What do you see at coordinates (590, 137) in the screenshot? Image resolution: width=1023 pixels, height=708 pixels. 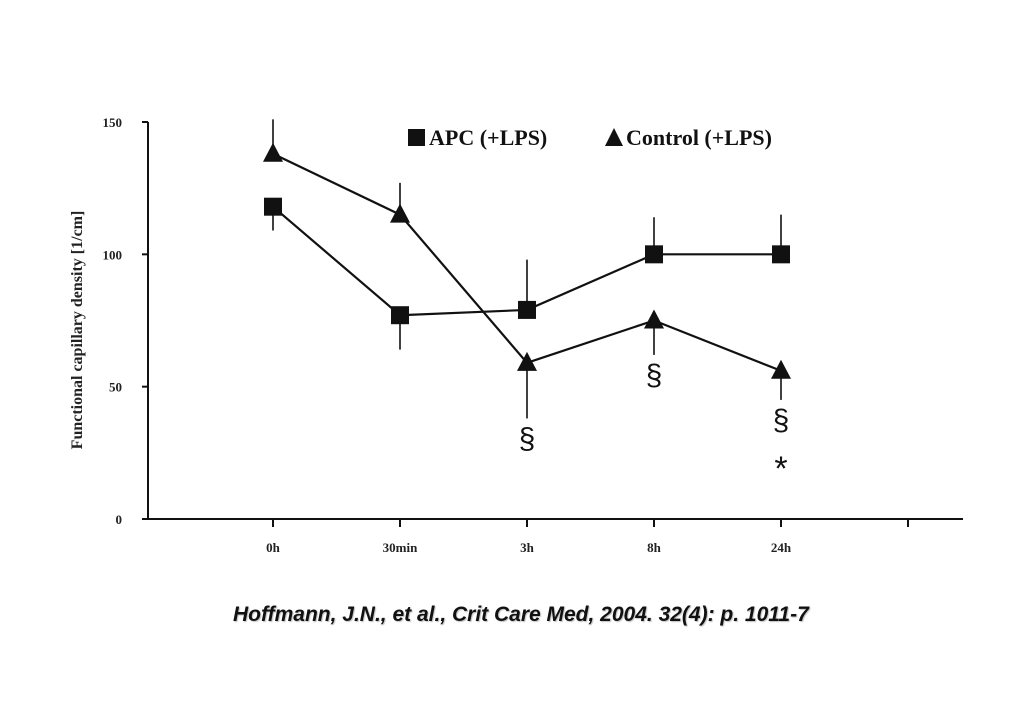 I see `legend: APC (+LPS) Control (+LPS)` at bounding box center [590, 137].